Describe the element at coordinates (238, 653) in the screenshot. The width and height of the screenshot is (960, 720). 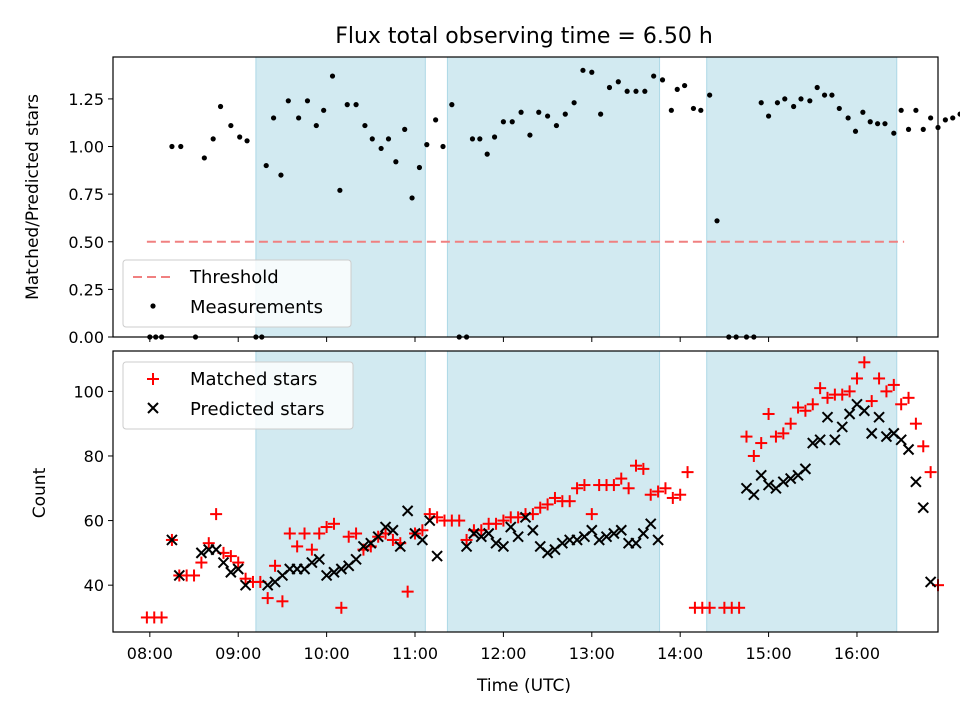
I see `x-tick-label: 09:00` at that location.